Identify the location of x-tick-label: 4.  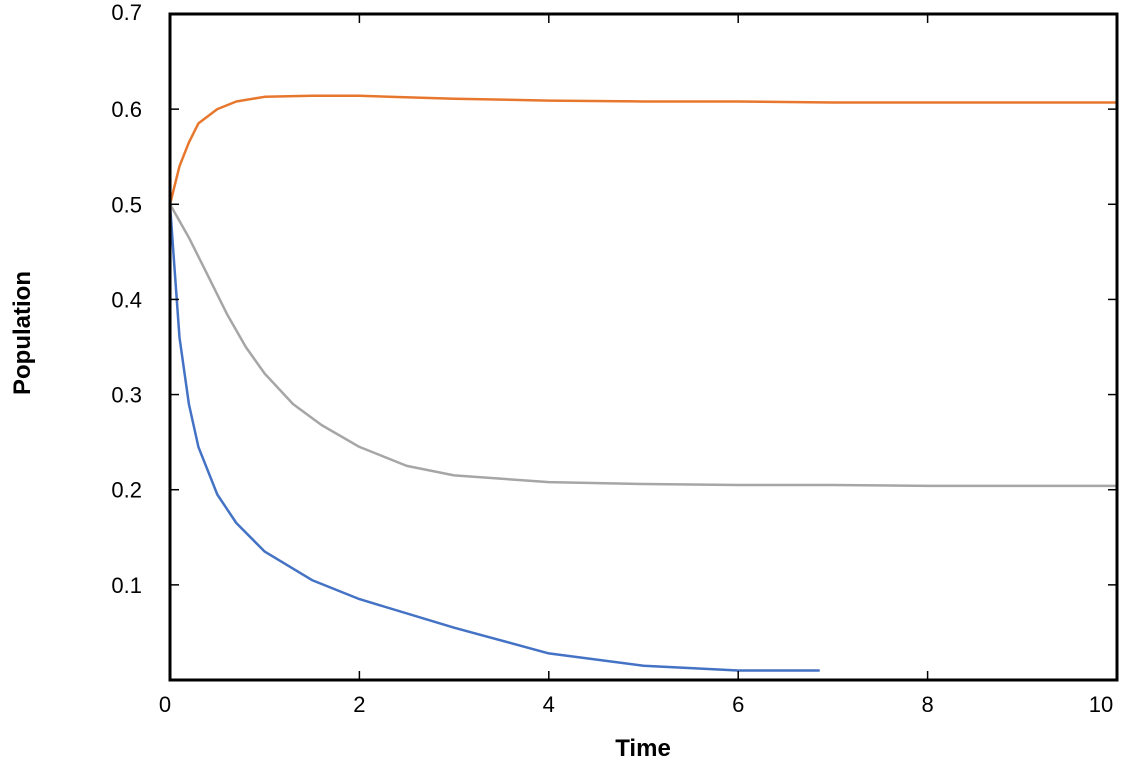
(549, 704).